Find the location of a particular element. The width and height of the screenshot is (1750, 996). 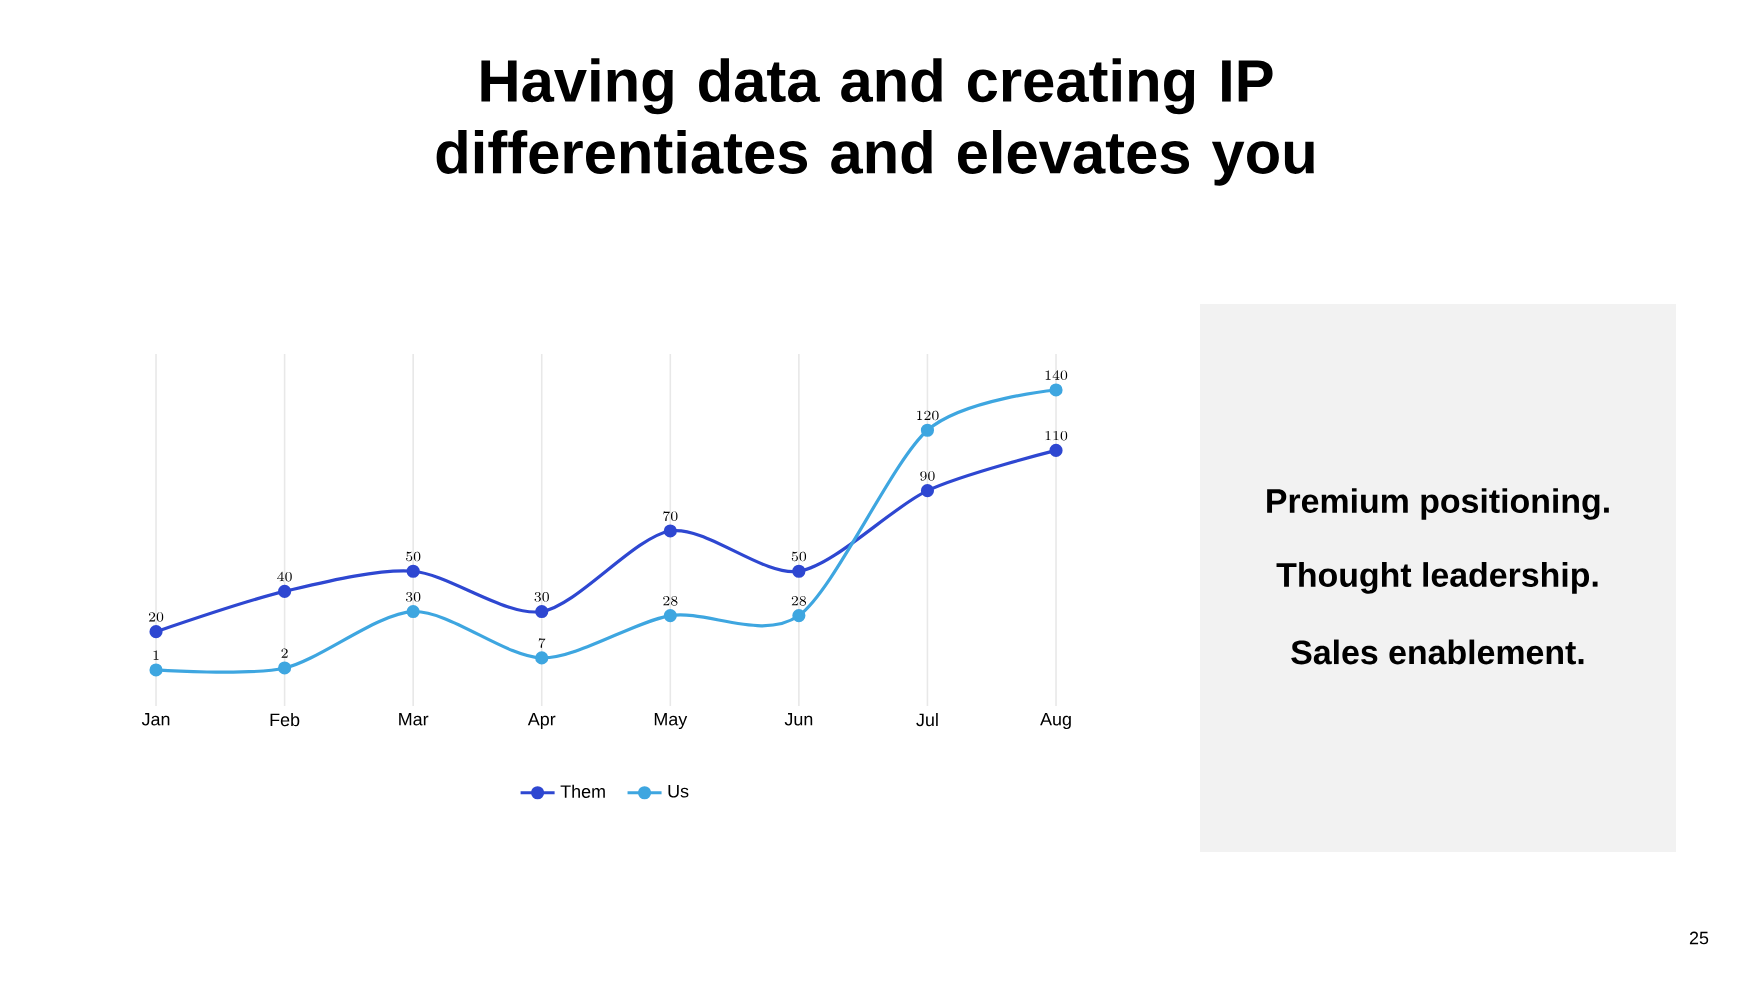

x-tick-label: Aug is located at coordinates (1055, 721).